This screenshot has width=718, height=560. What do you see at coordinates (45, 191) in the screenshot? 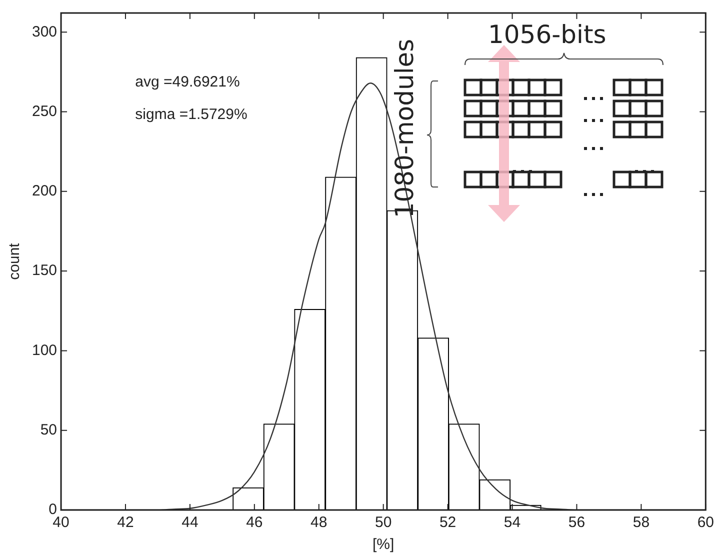
I see `y-tick-label: 200` at bounding box center [45, 191].